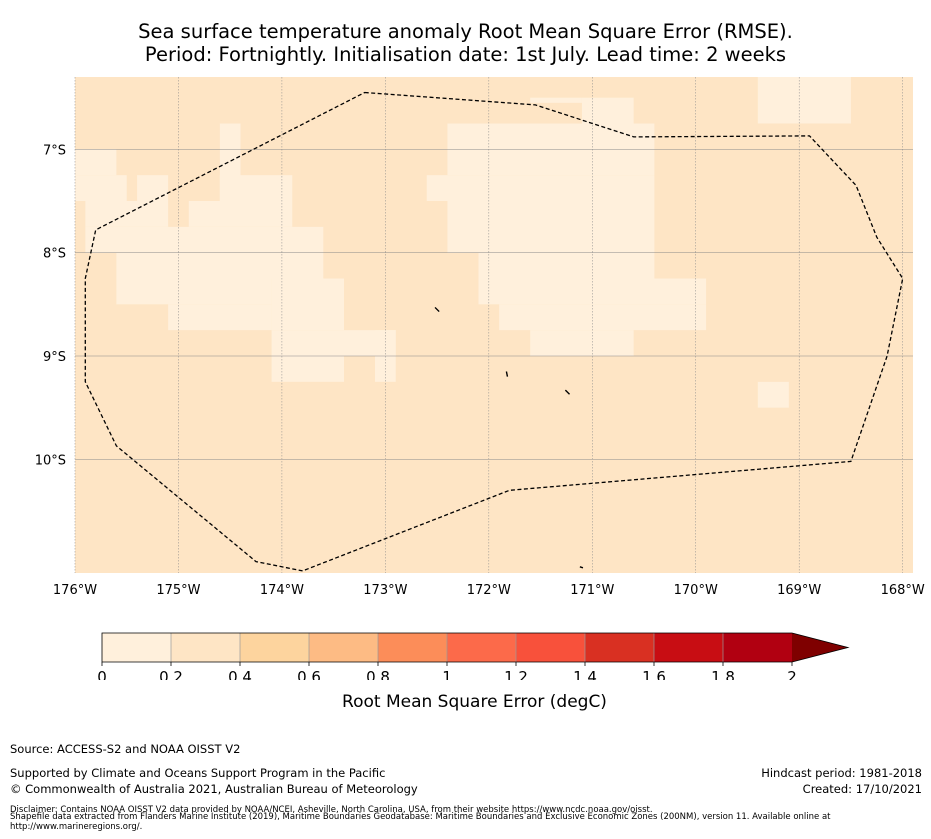 This screenshot has width=931, height=839. I want to click on colorbar-tick-label: 0.2, so click(171, 674).